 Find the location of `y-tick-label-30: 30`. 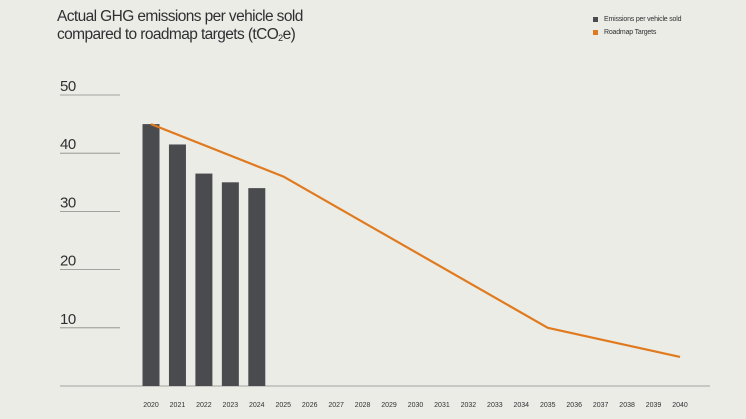

y-tick-label-30: 30 is located at coordinates (68, 202).